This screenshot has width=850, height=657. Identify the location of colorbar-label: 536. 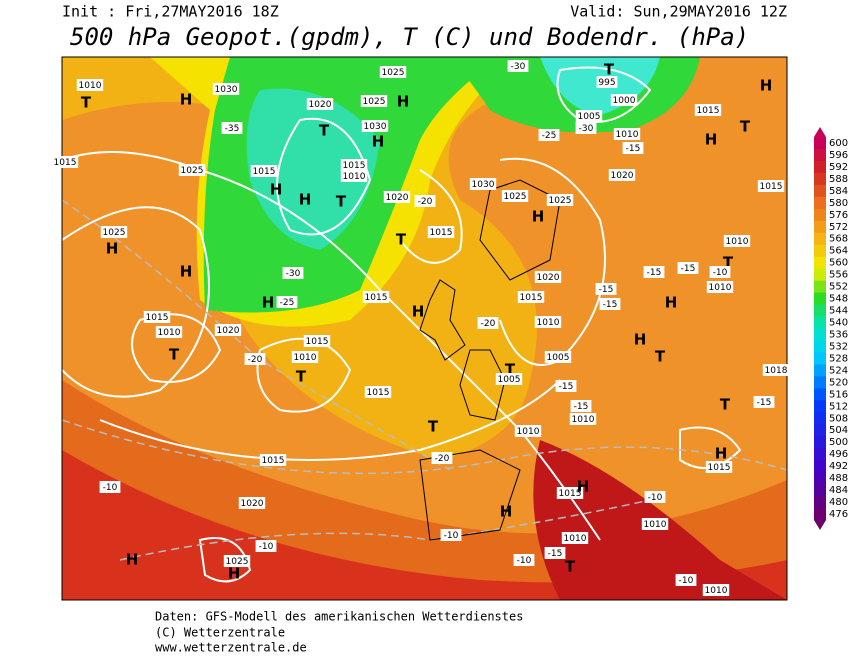
(838, 334).